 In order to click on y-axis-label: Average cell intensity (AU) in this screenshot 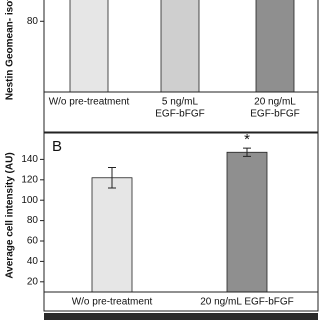, I will do `click(10, 215)`.